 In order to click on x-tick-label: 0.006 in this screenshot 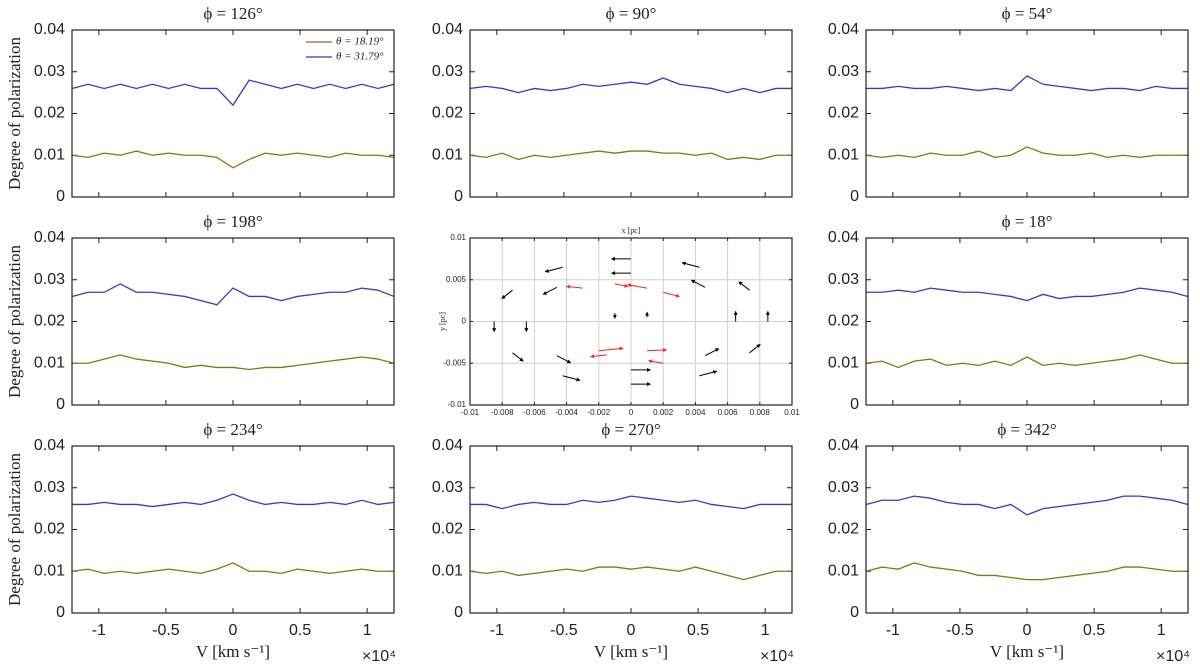, I will do `click(728, 412)`.